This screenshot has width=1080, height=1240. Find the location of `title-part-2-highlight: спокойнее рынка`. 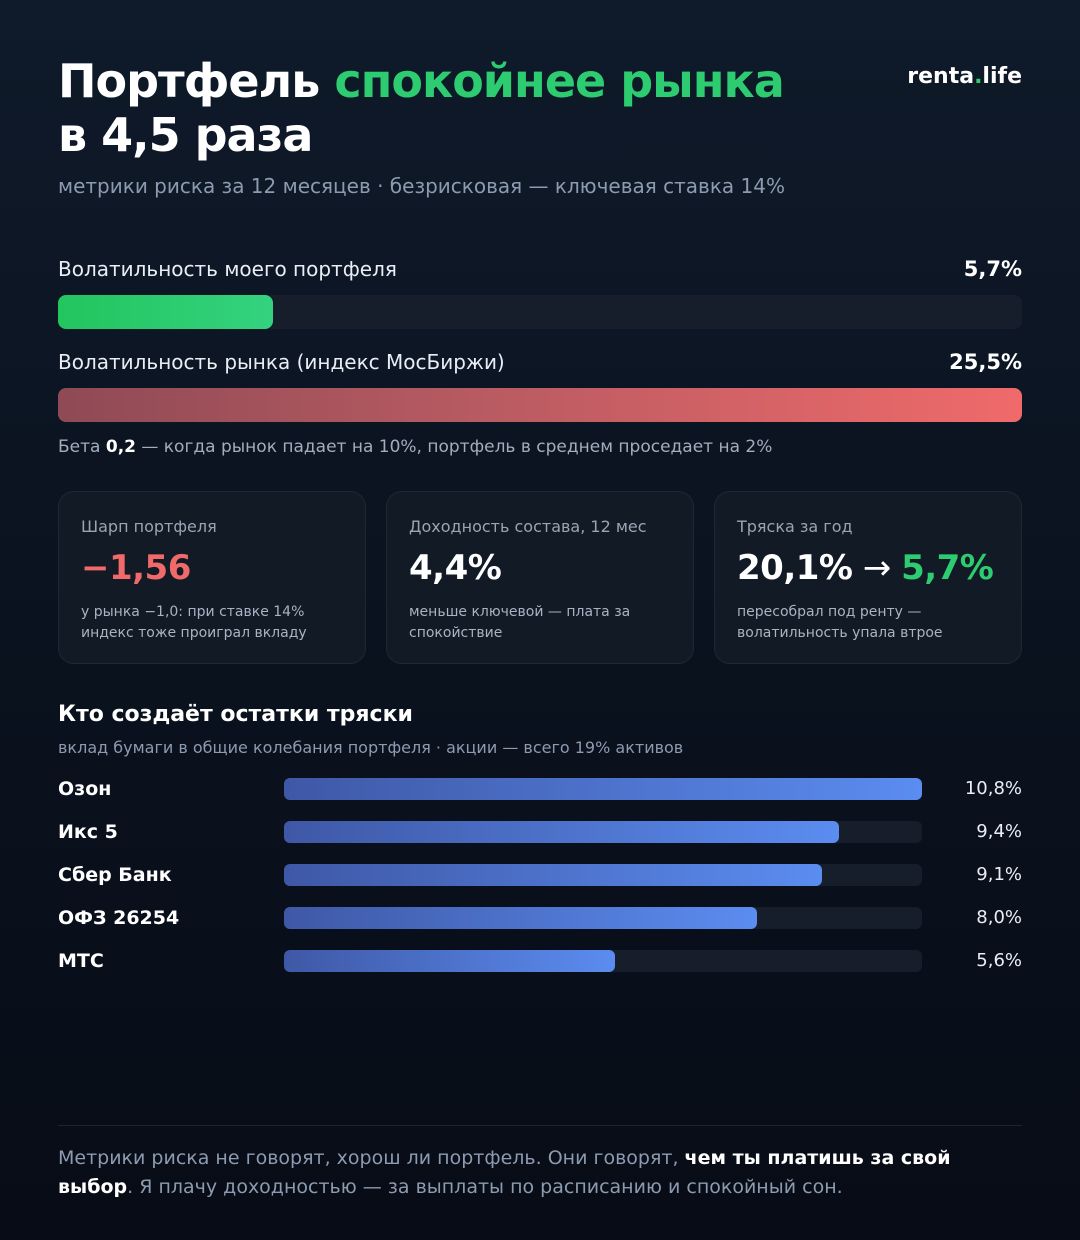

title-part-2-highlight: спокойнее рынка is located at coordinates (559, 81).